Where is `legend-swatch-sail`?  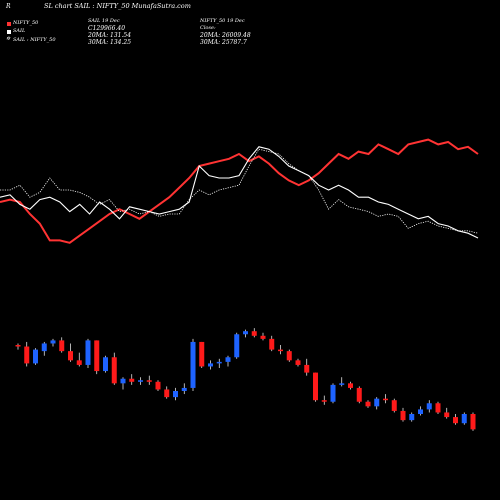 legend-swatch-sail is located at coordinates (9, 32).